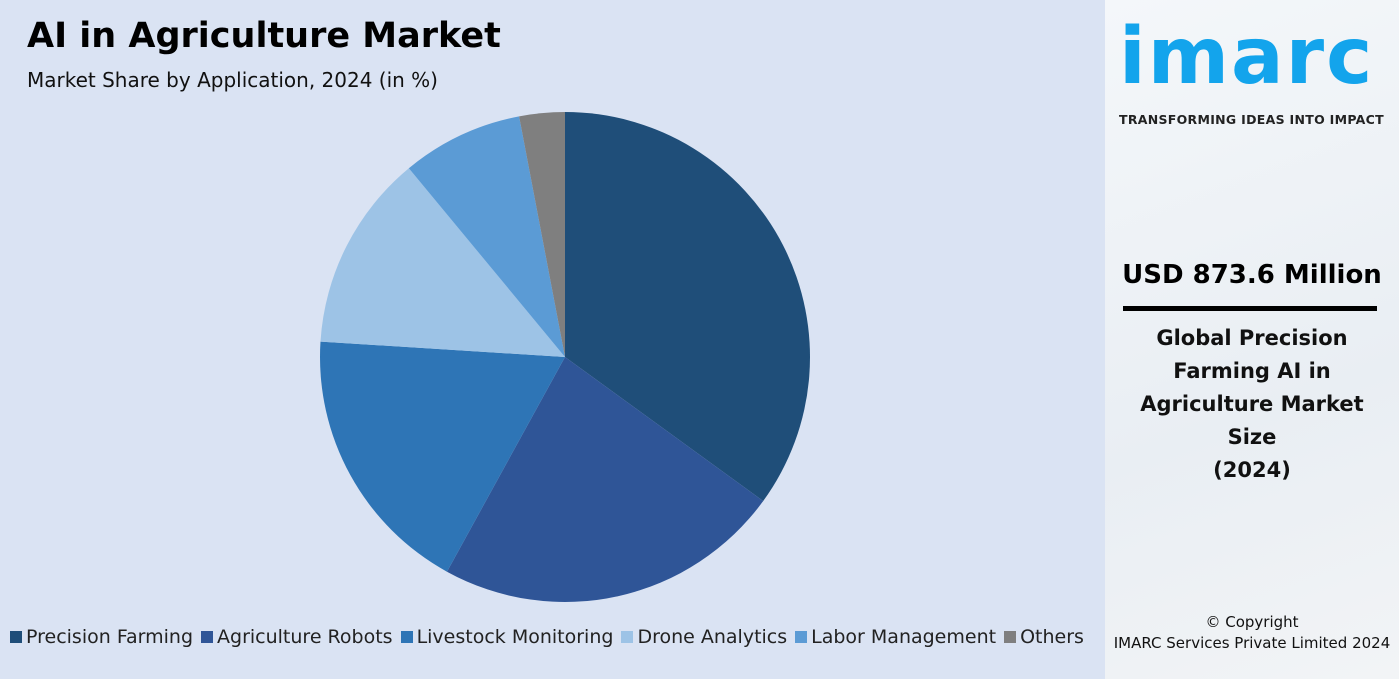 The width and height of the screenshot is (1399, 679). I want to click on chart-subtitle: Market Share by Application, 2024 (in %), so click(232, 80).